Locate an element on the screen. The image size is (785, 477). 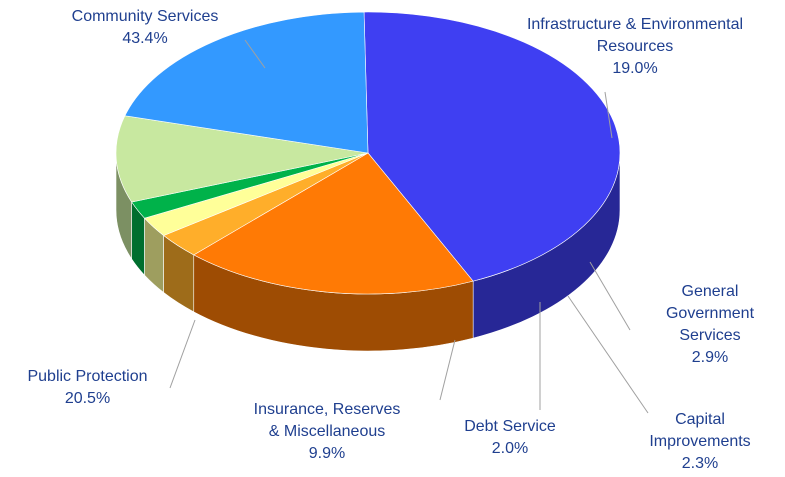
label-public-protection: Public Protection 20.5% is located at coordinates (87, 388).